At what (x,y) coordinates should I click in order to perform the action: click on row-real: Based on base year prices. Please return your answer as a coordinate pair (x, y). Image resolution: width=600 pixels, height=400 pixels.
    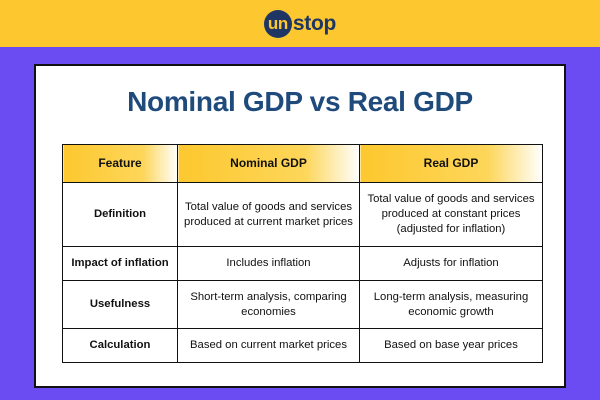
    Looking at the image, I should click on (451, 345).